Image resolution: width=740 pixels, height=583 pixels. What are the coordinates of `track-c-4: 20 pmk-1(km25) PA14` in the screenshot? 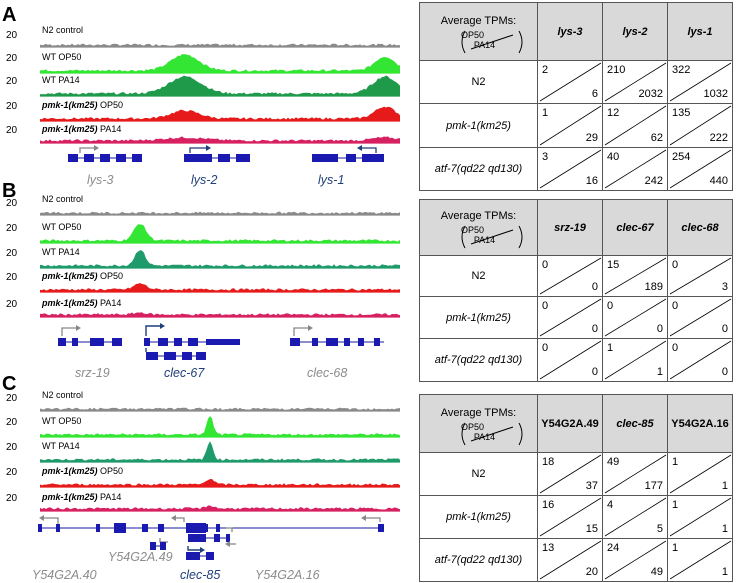 It's located at (200, 502).